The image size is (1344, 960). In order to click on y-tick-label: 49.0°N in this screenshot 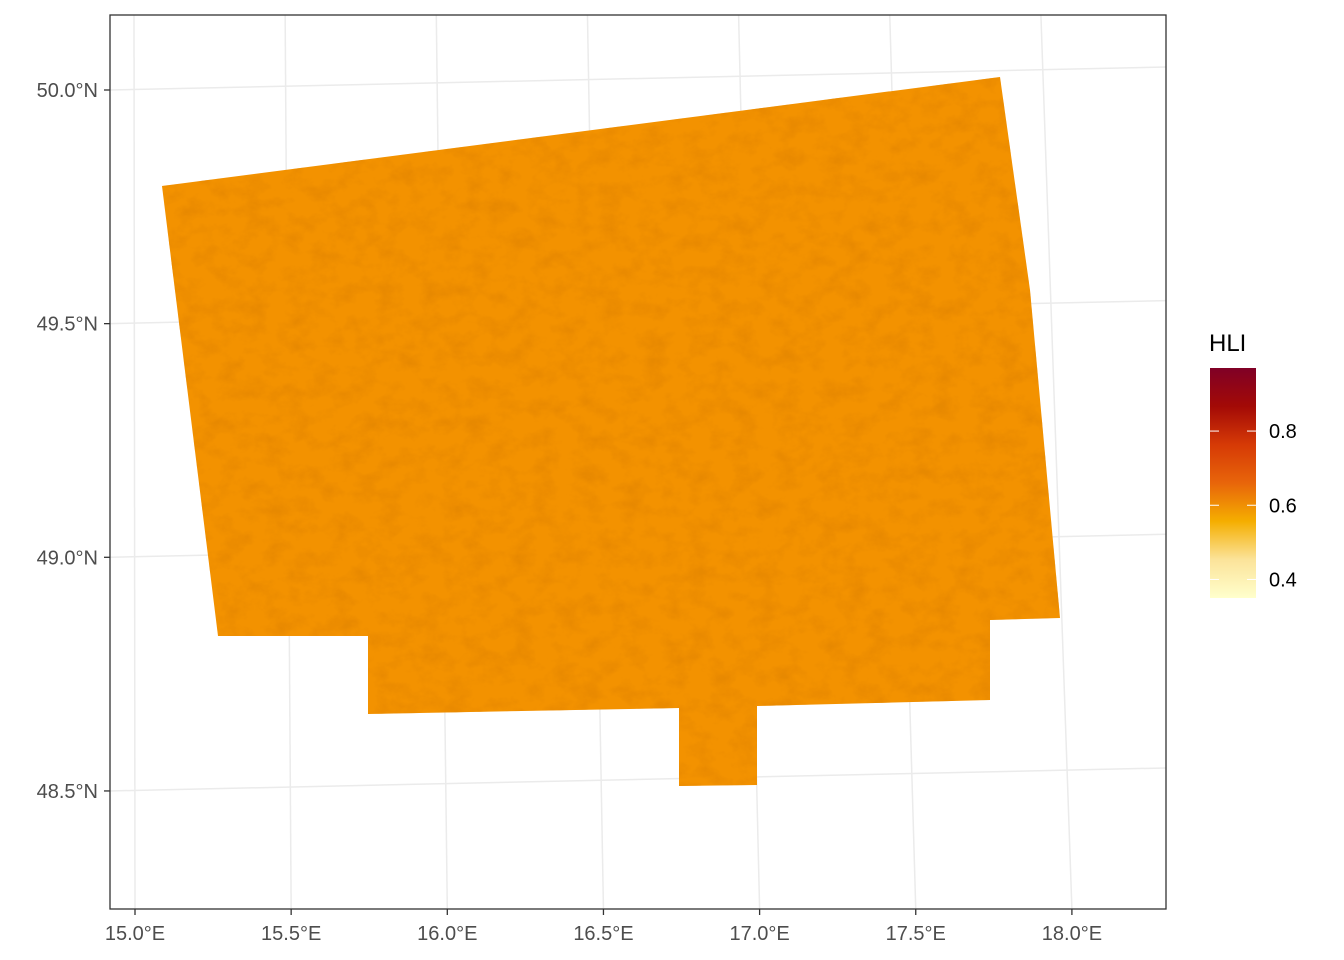, I will do `click(67, 558)`.